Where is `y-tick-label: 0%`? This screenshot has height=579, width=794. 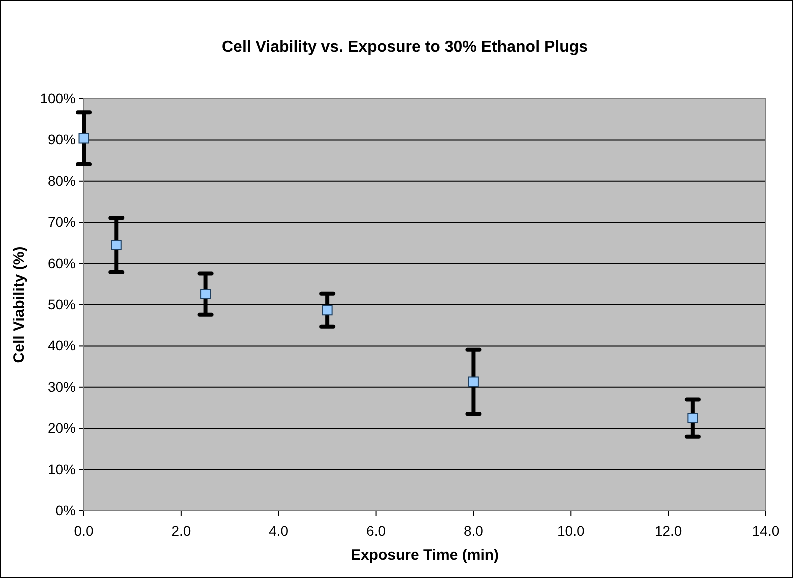 y-tick-label: 0% is located at coordinates (66, 510).